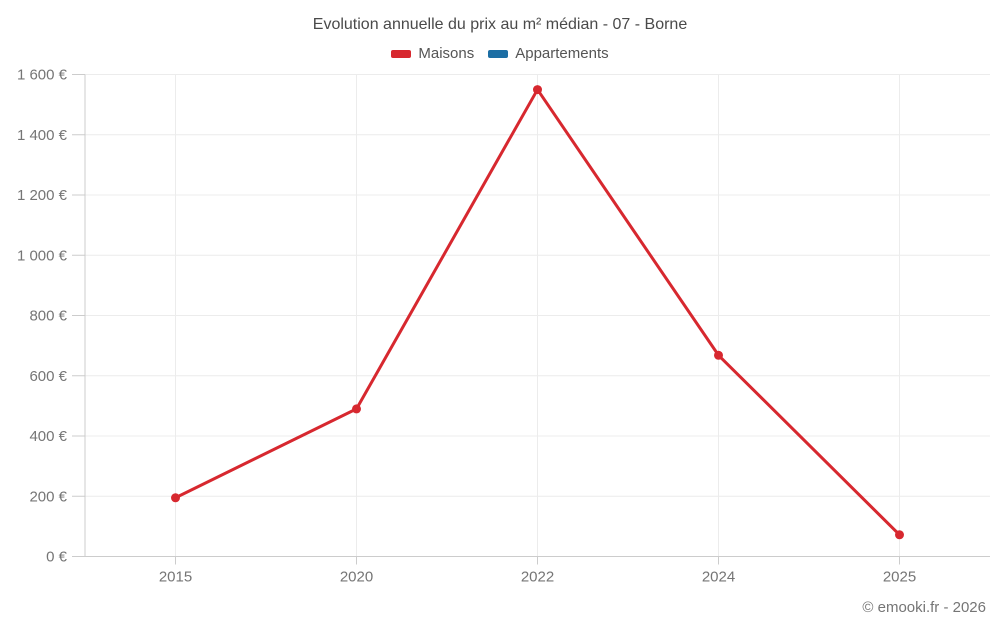 This screenshot has width=1000, height=625. I want to click on maisons-legend-swatch-icon, so click(401, 53).